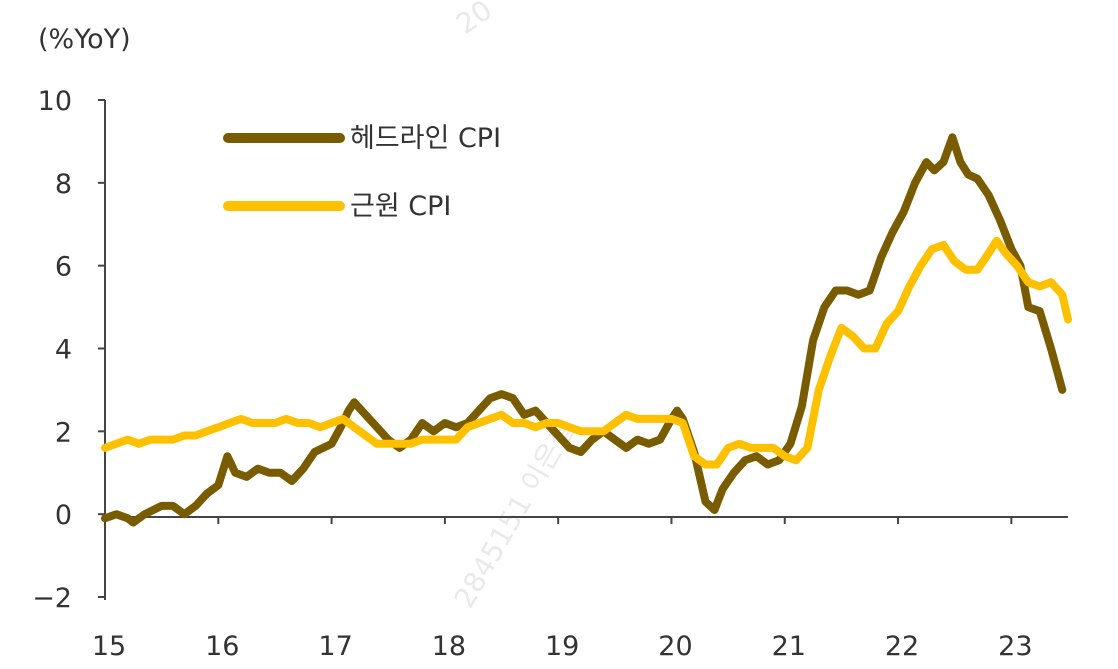  Describe the element at coordinates (222, 646) in the screenshot. I see `x-tick-label: 16` at that location.